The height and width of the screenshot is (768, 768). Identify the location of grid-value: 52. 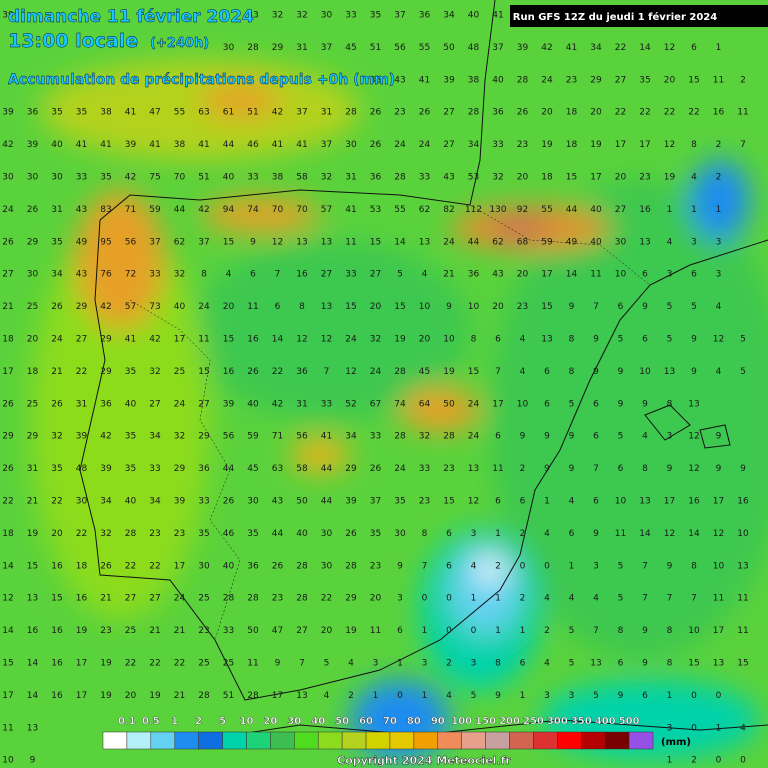
(350, 404).